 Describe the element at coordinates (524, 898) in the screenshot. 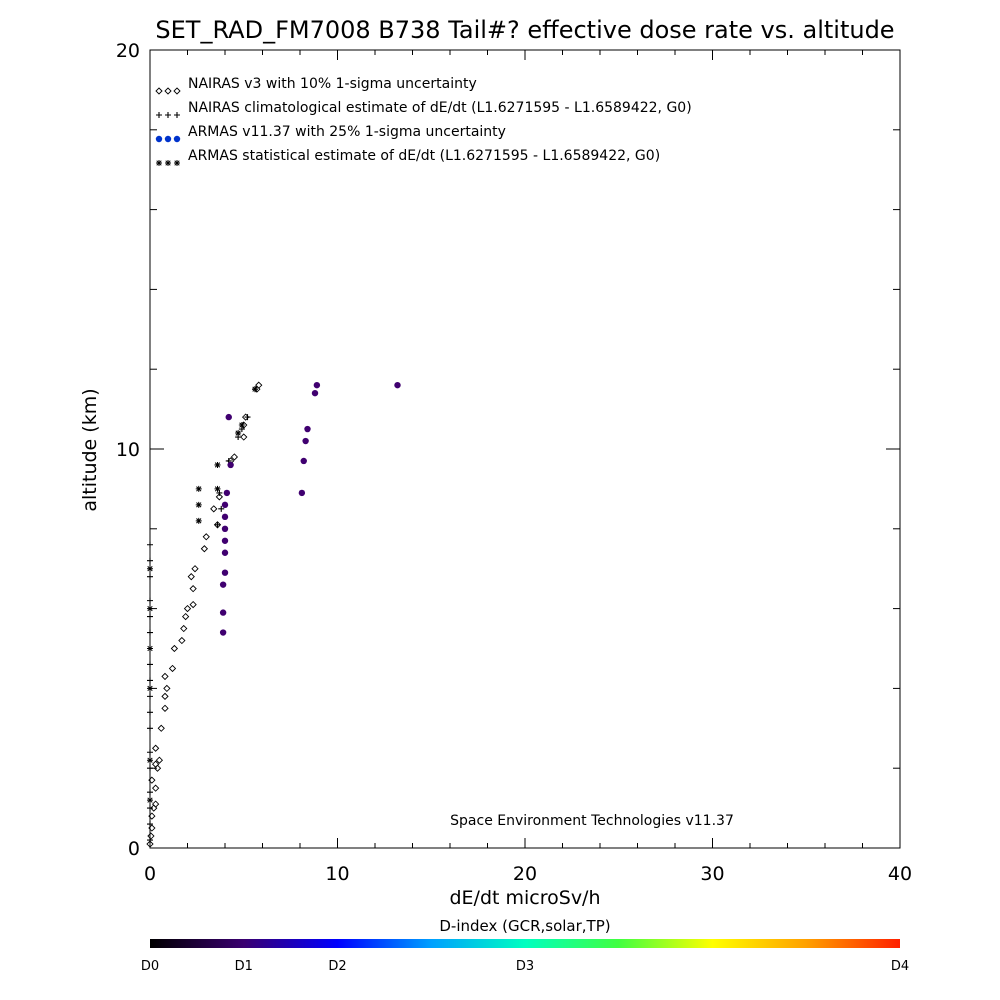

I see `x-axis-label: dE/dt microSv/h` at that location.